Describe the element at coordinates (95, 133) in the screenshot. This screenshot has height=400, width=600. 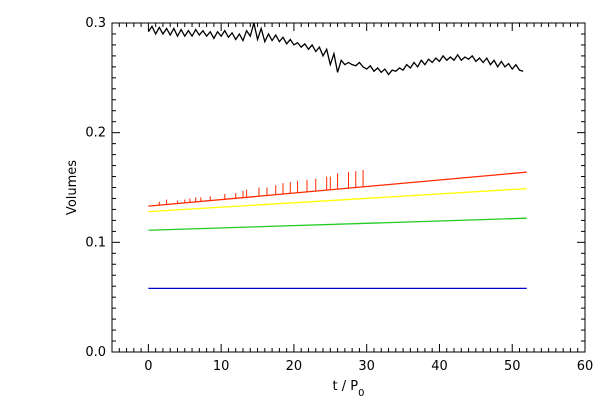
I see `y-tick-label: 0.2` at that location.